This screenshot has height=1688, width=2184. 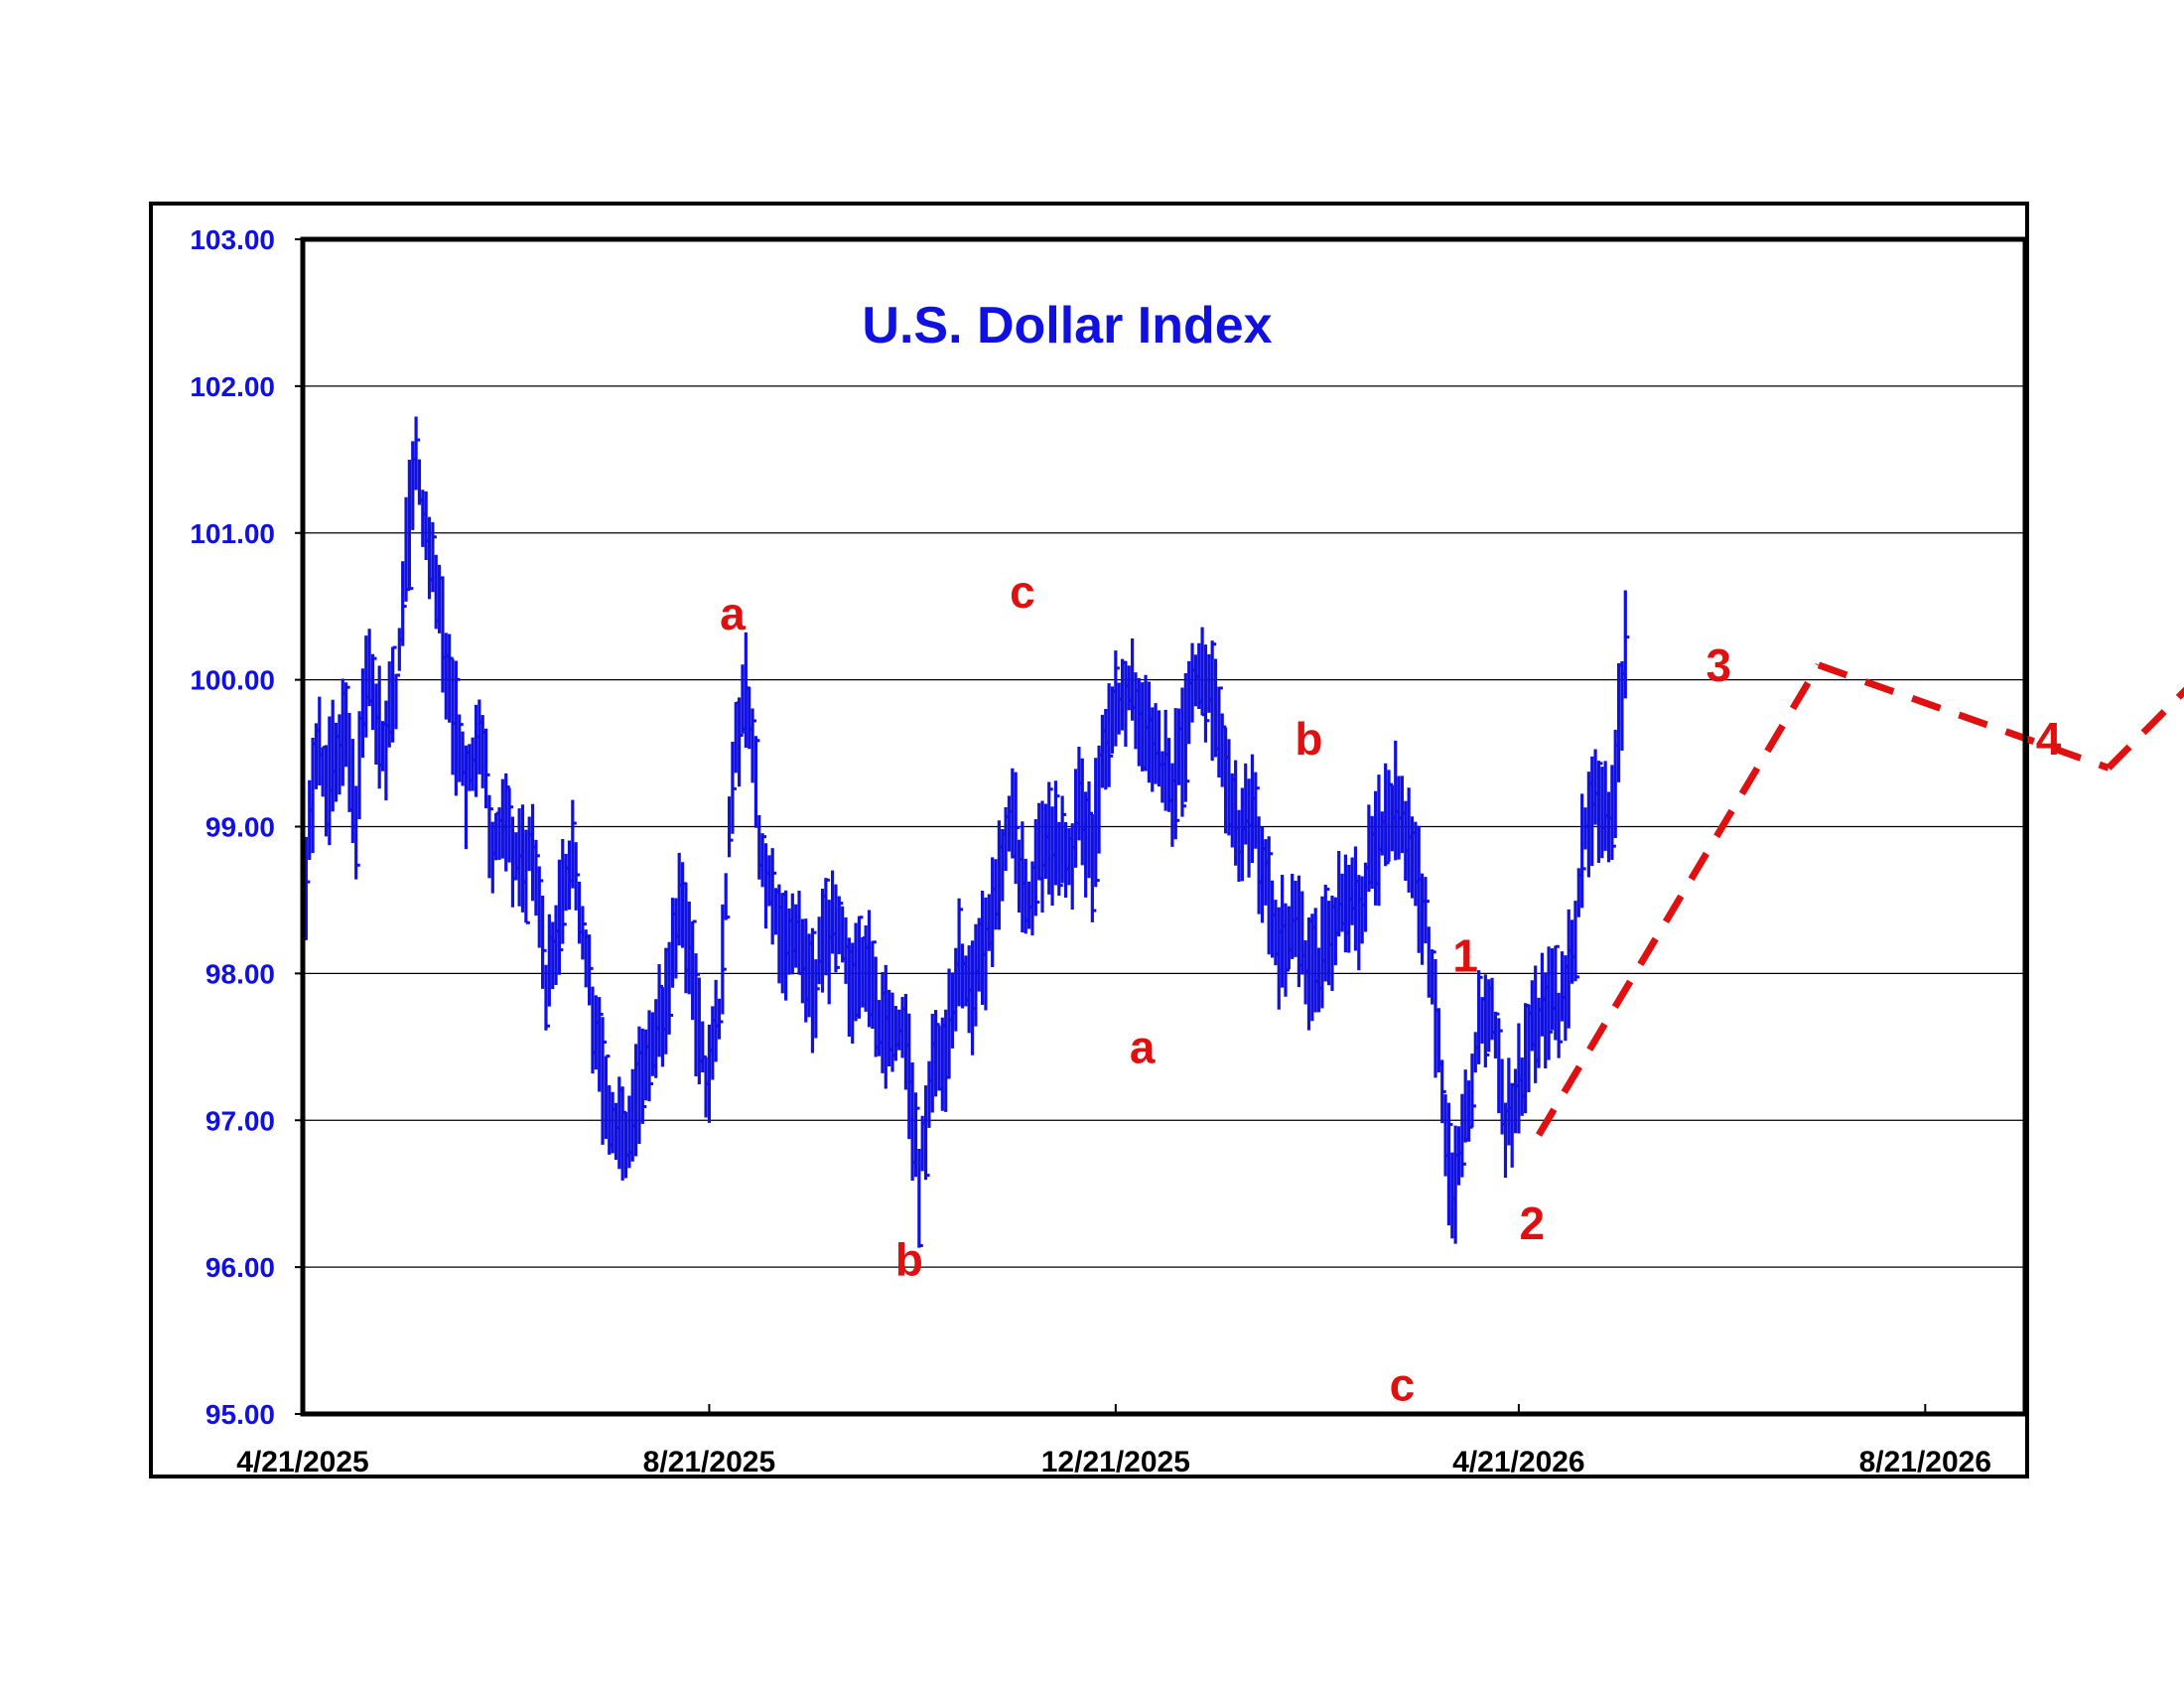 I want to click on y-tick-label: 95.00, so click(x=240, y=1414).